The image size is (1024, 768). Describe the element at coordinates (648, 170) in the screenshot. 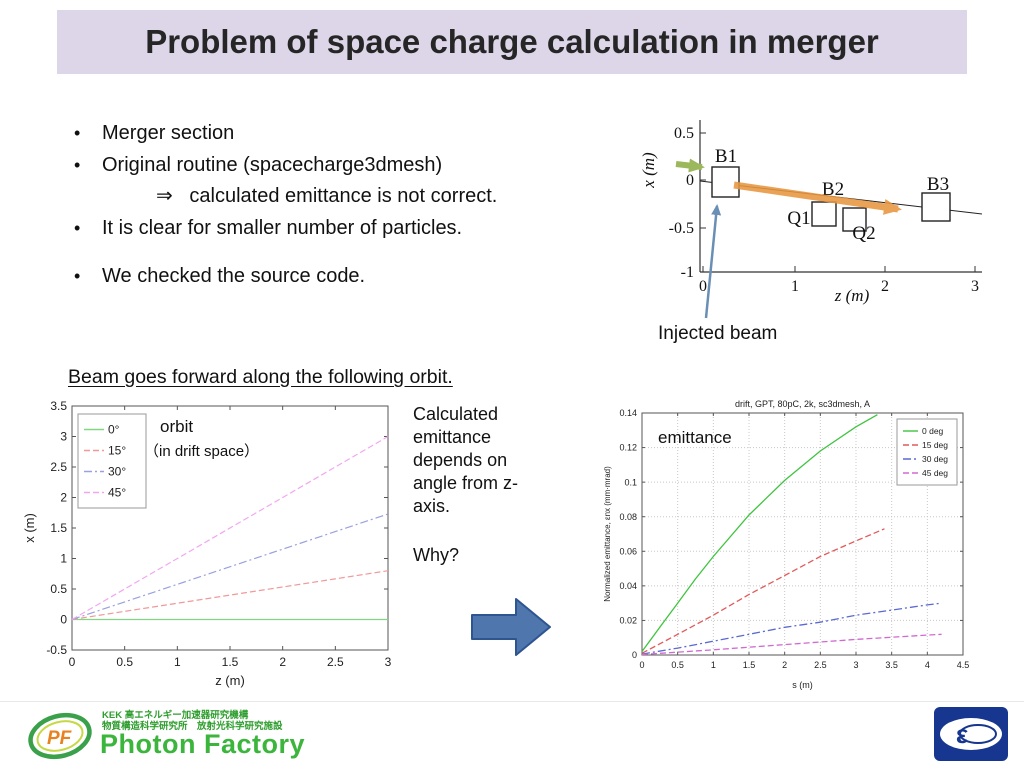

I see `diagram-y-label: x (m)` at that location.